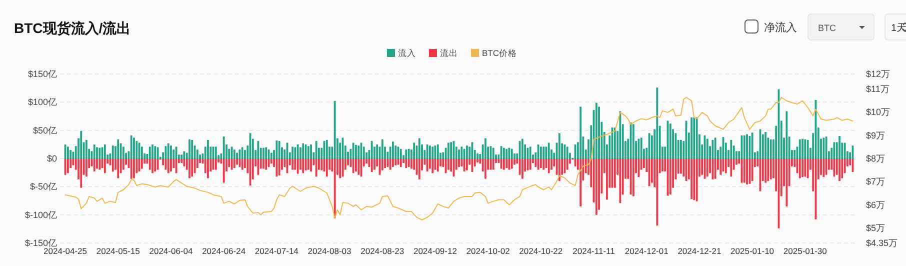 This screenshot has height=266, width=906. I want to click on x-tick-label: 2024-11-11, so click(594, 251).